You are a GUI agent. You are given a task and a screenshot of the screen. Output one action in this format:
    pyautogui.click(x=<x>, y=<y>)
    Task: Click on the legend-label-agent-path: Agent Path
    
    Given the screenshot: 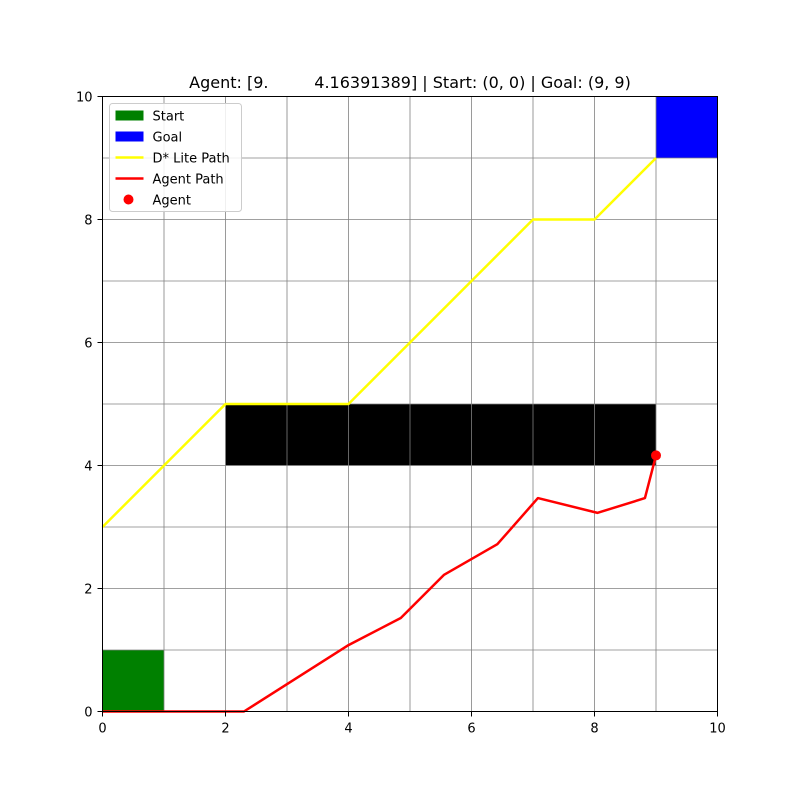 What is the action you would take?
    pyautogui.click(x=188, y=180)
    